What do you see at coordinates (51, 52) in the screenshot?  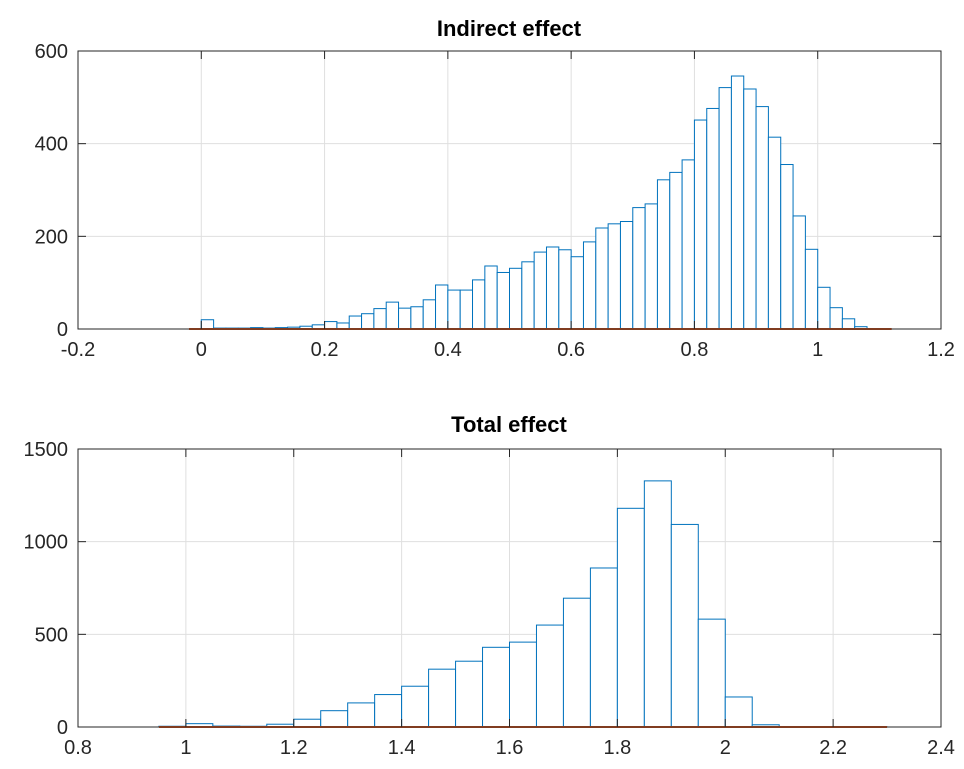 I see `y-tick-label: 600` at bounding box center [51, 52].